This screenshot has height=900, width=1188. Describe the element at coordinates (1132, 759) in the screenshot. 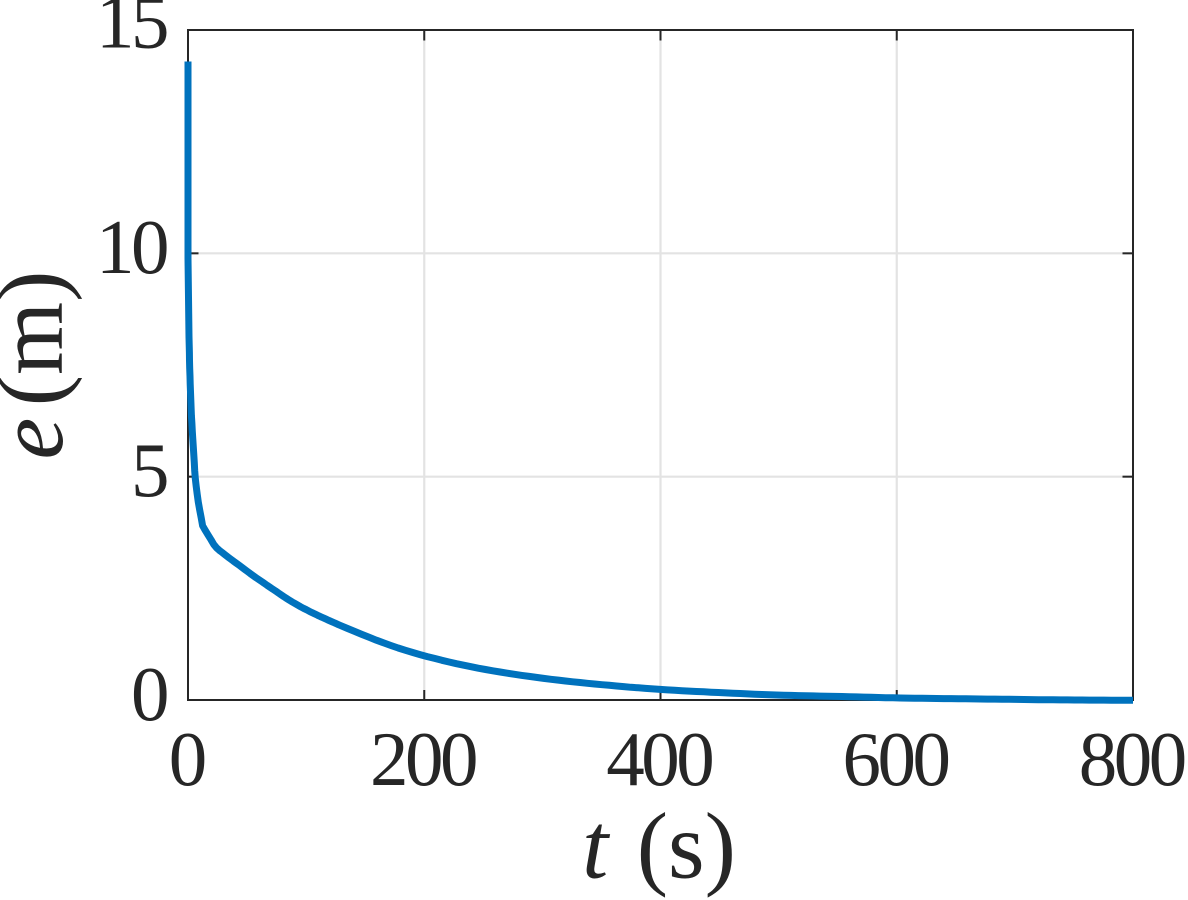

I see `svg-text: 800` at that location.